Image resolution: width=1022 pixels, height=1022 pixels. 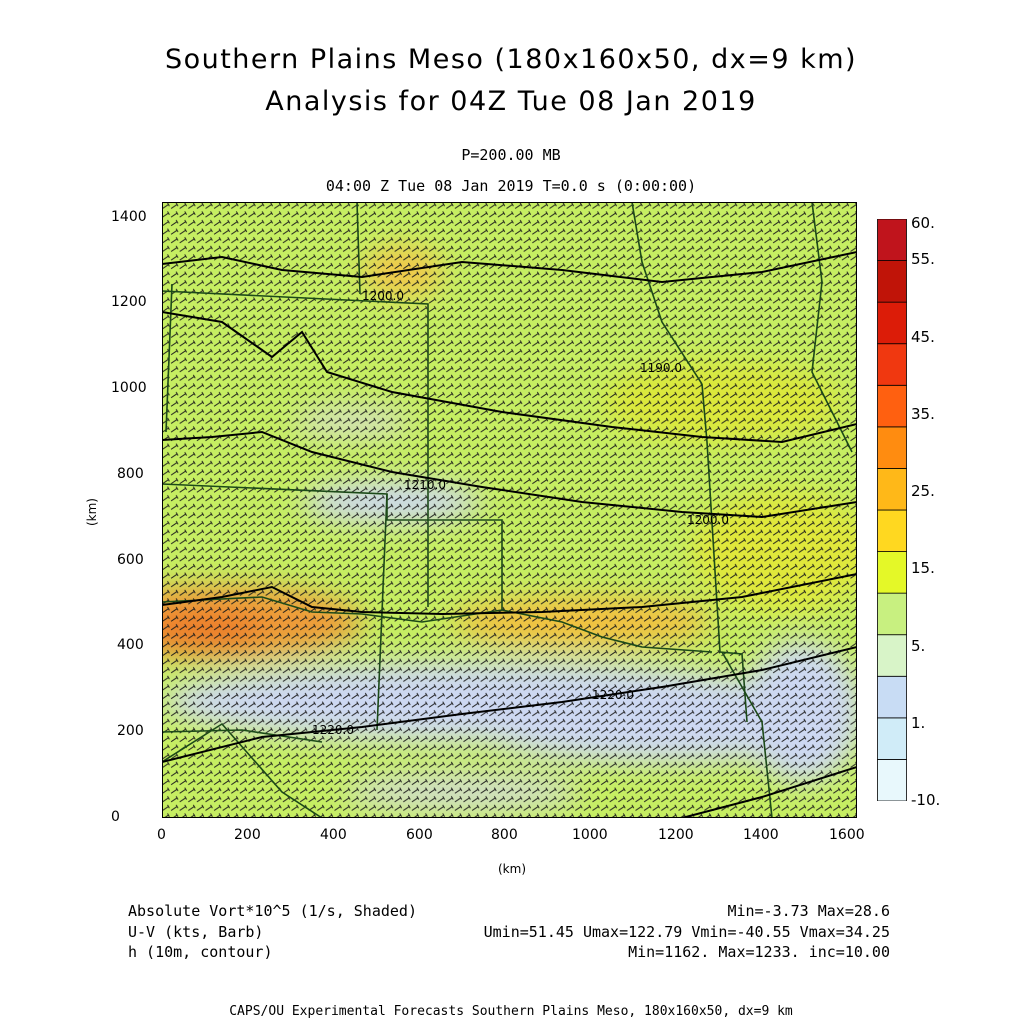 I want to click on x-tick-label: 200, so click(x=247, y=835).